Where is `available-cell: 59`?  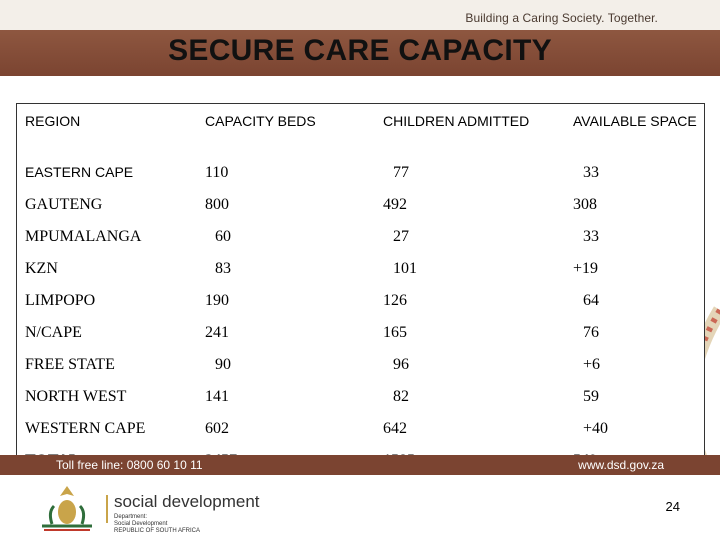
available-cell: 59 is located at coordinates (591, 396).